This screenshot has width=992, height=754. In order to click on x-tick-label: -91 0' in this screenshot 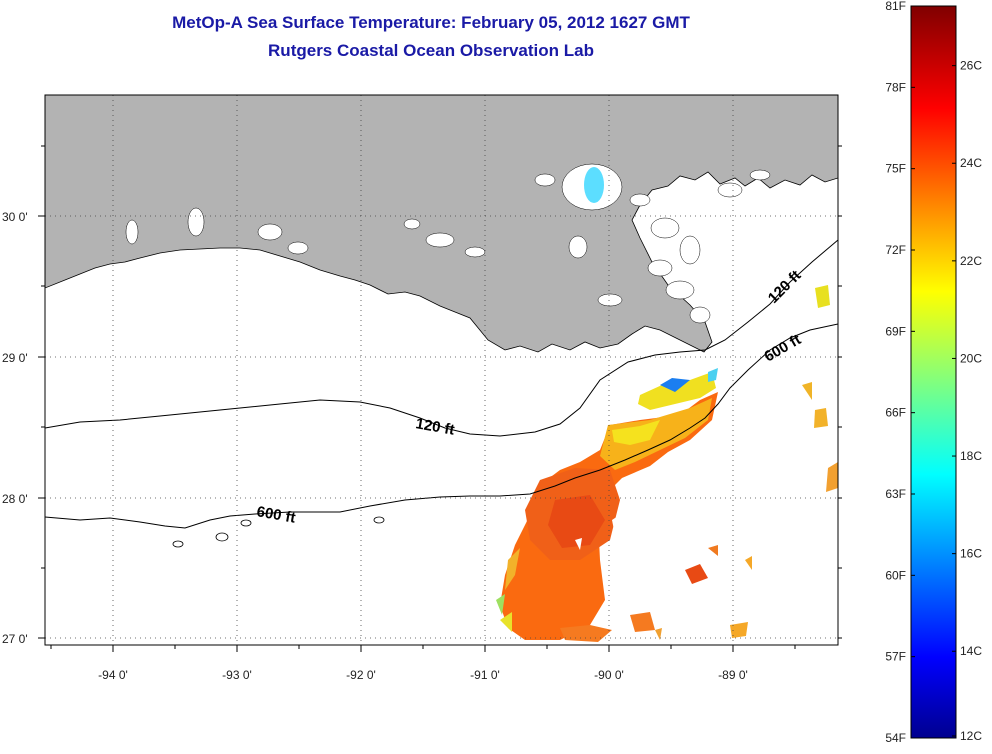, I will do `click(485, 675)`.